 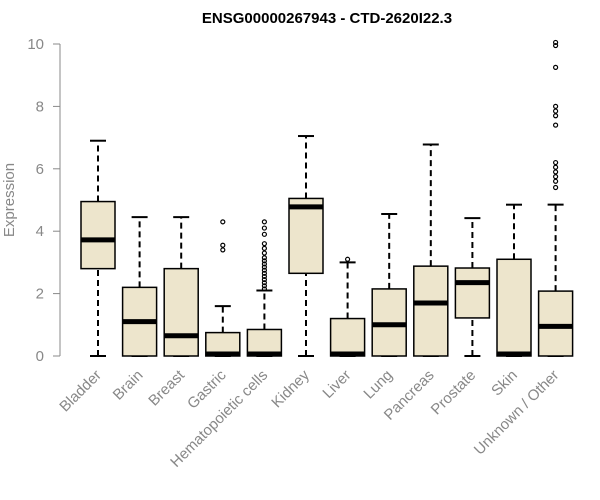 What do you see at coordinates (44, 200) in the screenshot?
I see `y-axis: 0 2 4 6 8 10` at bounding box center [44, 200].